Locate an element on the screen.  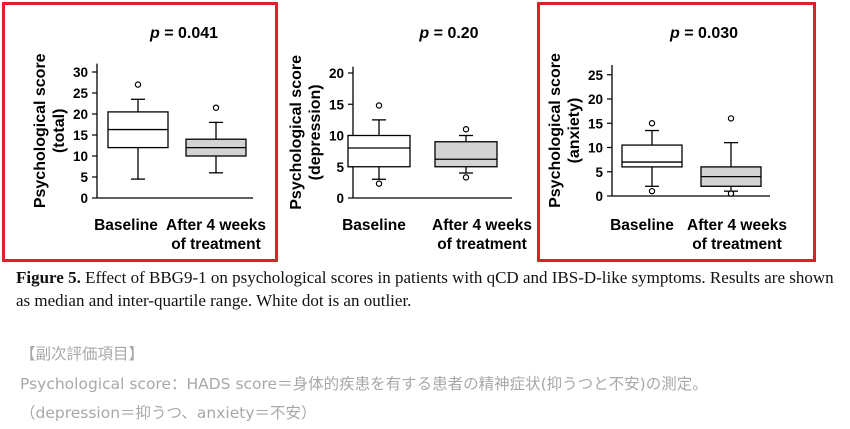
y-axis-subtitle: (total) is located at coordinates (59, 131).